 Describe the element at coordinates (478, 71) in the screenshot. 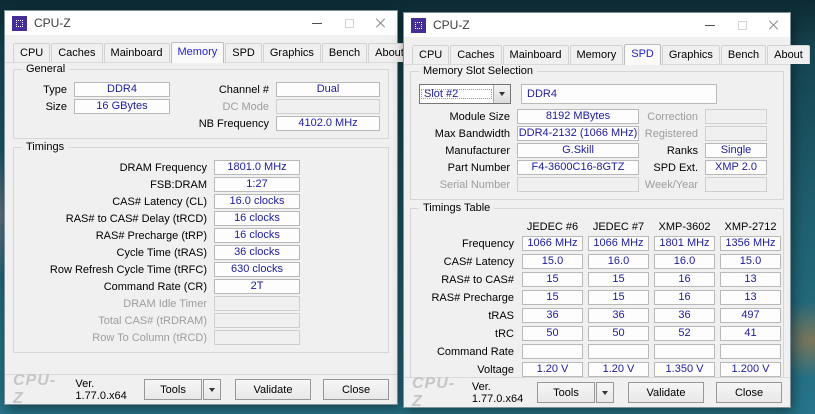

I see `slot-selection-legend: Memory Slot Selection` at that location.